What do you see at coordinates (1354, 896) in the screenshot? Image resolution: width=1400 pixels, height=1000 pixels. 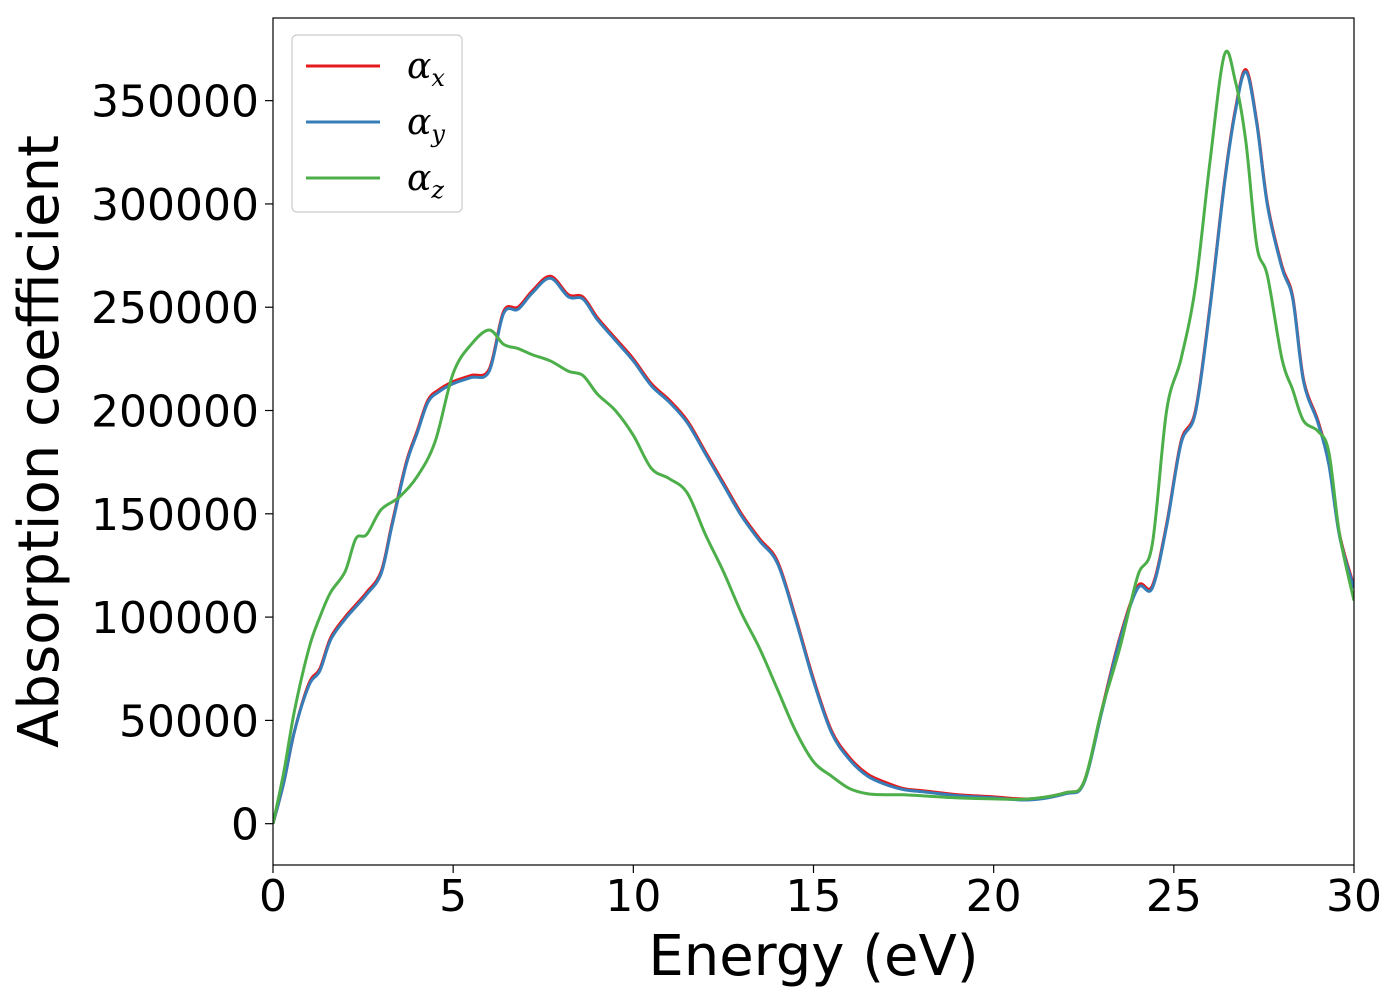 I see `x-tick-label: 30` at bounding box center [1354, 896].